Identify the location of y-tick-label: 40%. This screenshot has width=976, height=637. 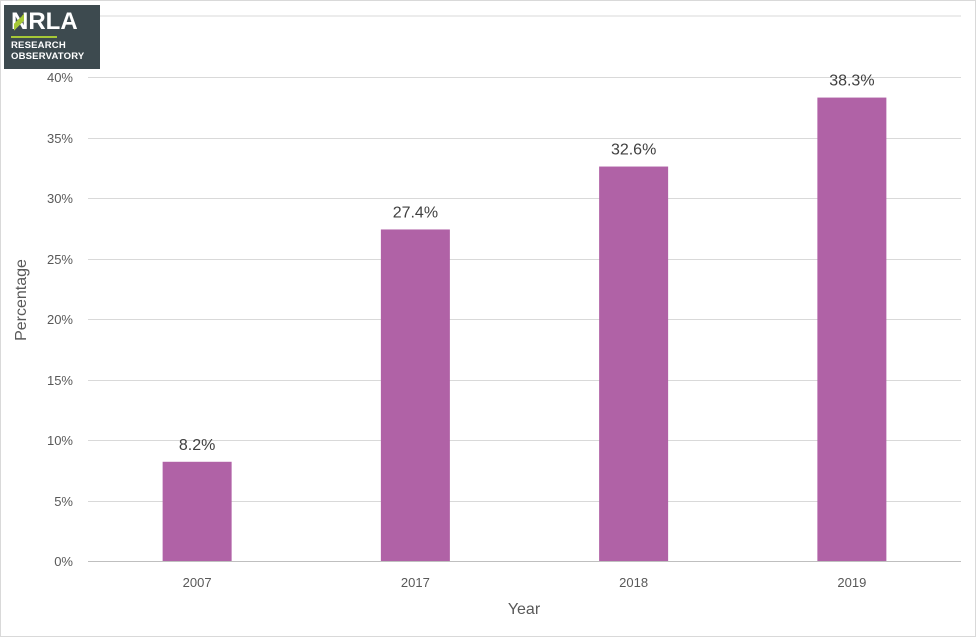
(60, 77).